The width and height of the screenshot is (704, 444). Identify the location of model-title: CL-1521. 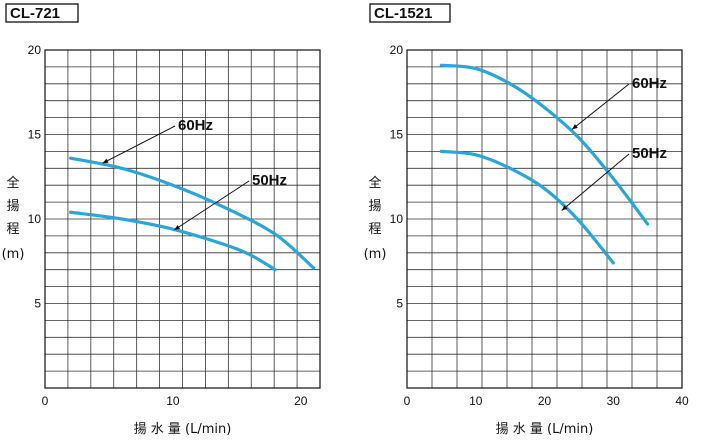
(403, 13).